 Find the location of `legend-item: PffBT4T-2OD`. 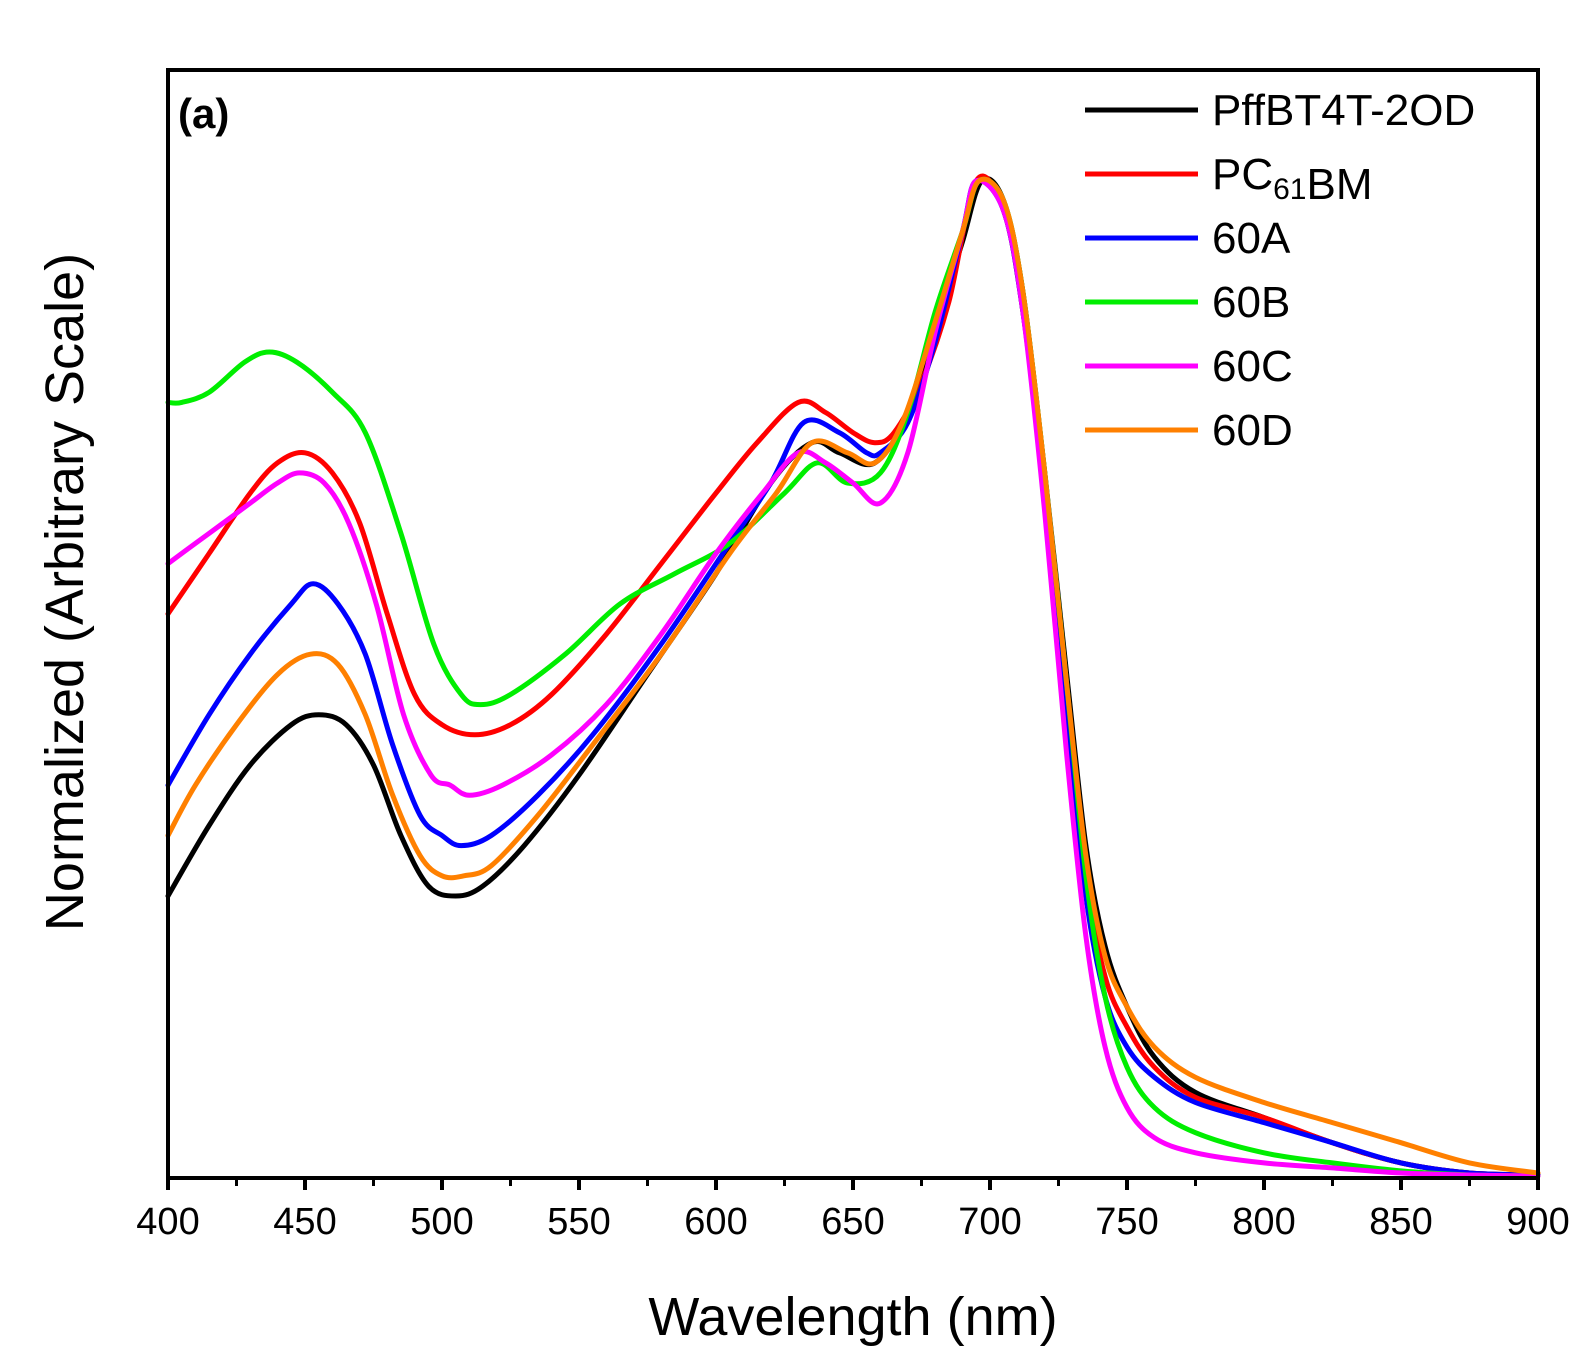

legend-item: PffBT4T-2OD is located at coordinates (1280, 110).